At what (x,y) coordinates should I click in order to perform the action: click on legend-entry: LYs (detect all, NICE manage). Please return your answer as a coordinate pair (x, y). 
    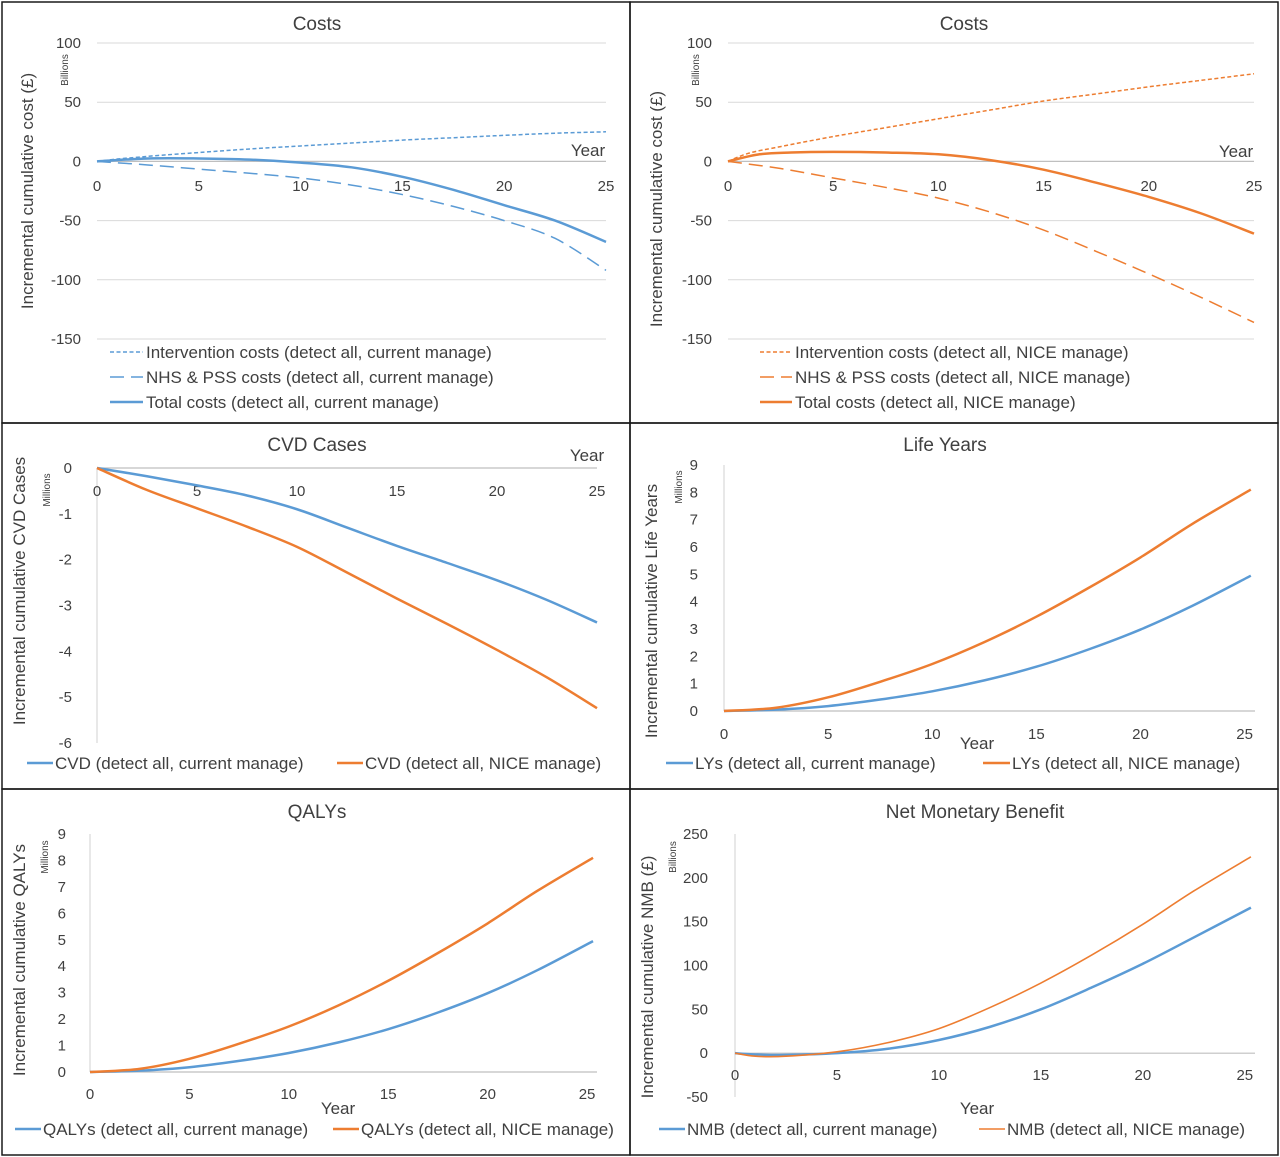
    Looking at the image, I should click on (1126, 763).